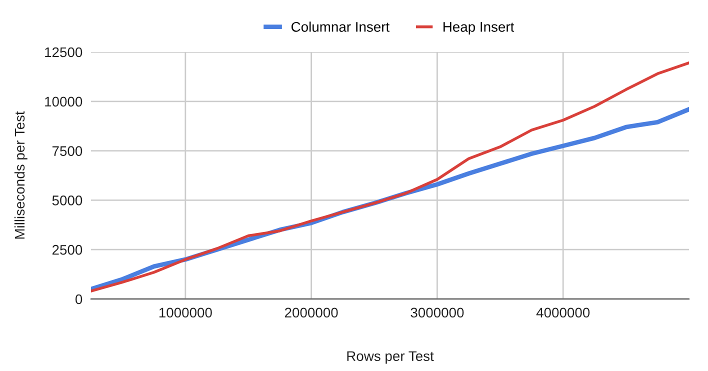  Describe the element at coordinates (21, 175) in the screenshot. I see `y-axis-title: Milliseconds per Test` at that location.